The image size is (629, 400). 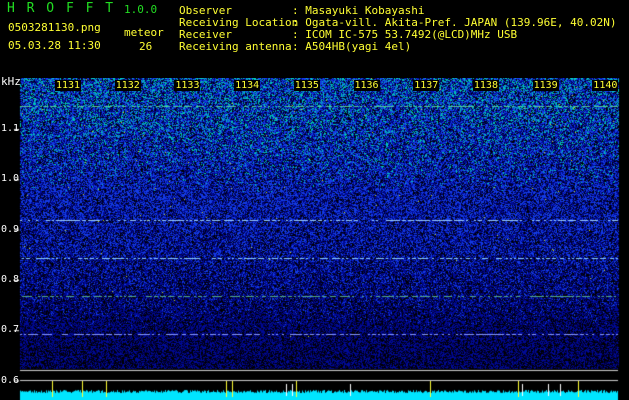 I want to click on time-tick-label: 1136, so click(x=366, y=85).